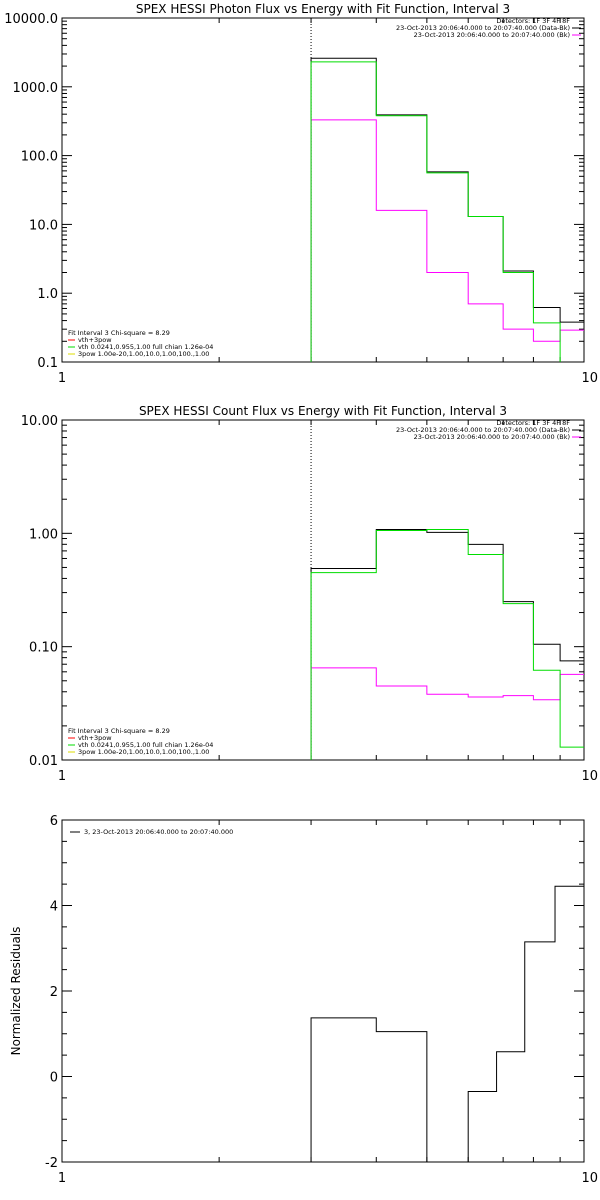 Image resolution: width=600 pixels, height=1200 pixels. I want to click on legend-entry-1: vth+3pow, so click(95, 738).